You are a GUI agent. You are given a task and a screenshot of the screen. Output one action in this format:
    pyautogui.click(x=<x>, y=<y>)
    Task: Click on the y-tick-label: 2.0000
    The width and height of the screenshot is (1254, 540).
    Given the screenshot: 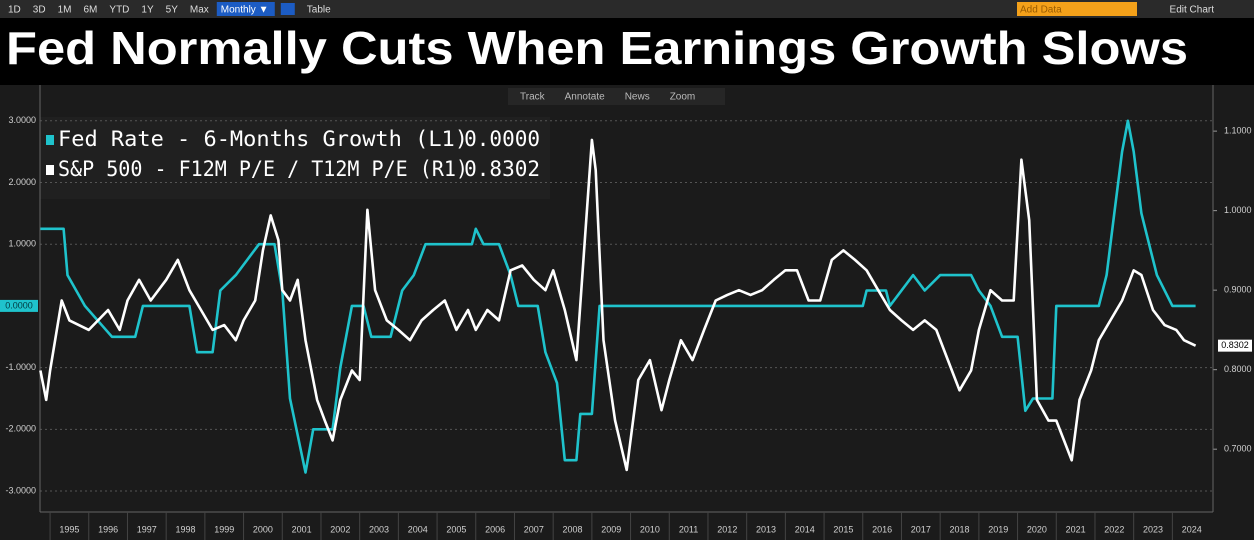 What is the action you would take?
    pyautogui.click(x=22, y=182)
    